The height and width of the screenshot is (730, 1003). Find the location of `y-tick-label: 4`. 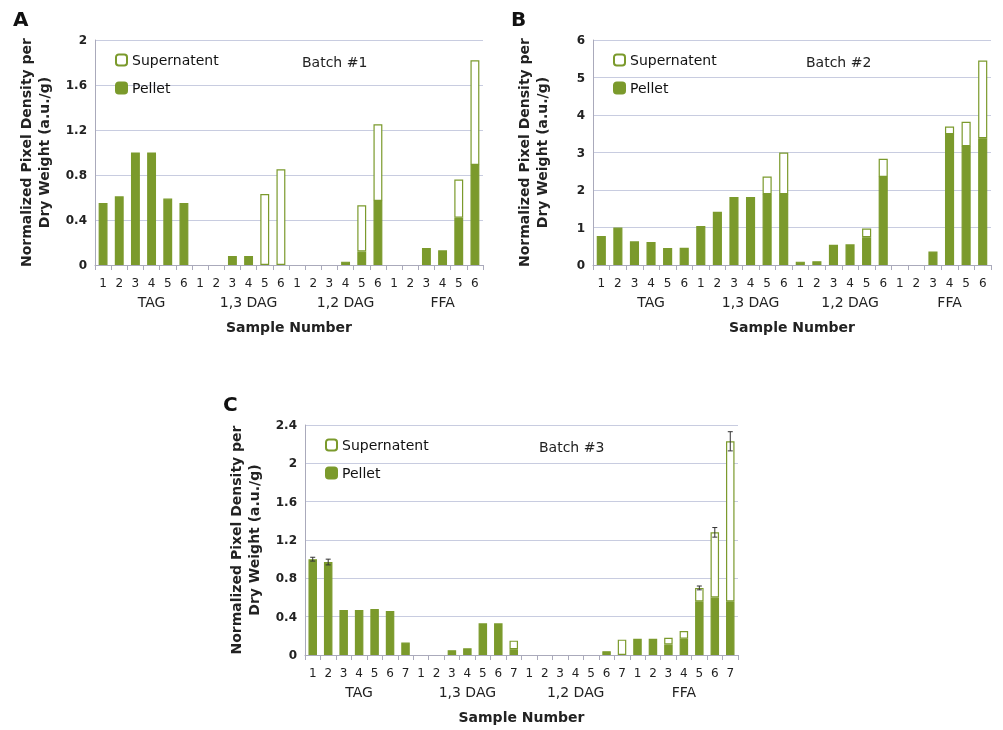

y-tick-label: 4 is located at coordinates (580, 115).